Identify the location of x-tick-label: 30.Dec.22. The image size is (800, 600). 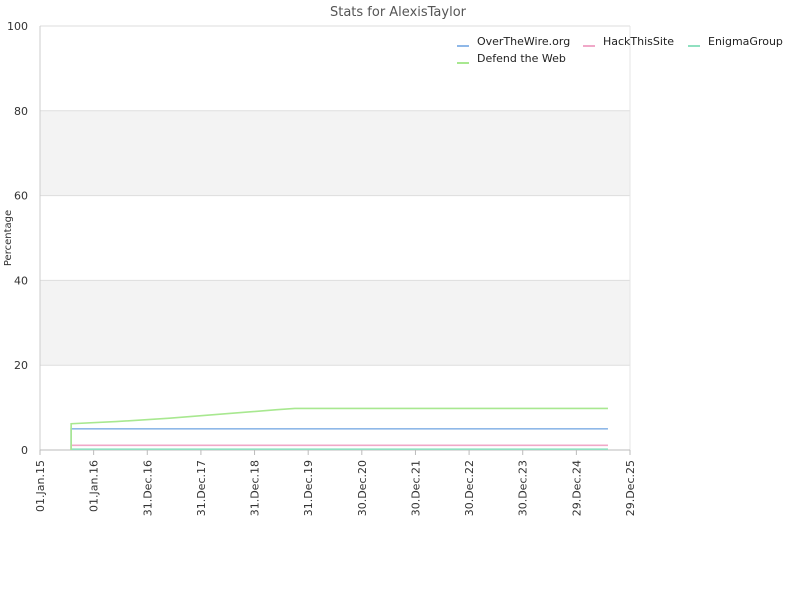
(469, 488).